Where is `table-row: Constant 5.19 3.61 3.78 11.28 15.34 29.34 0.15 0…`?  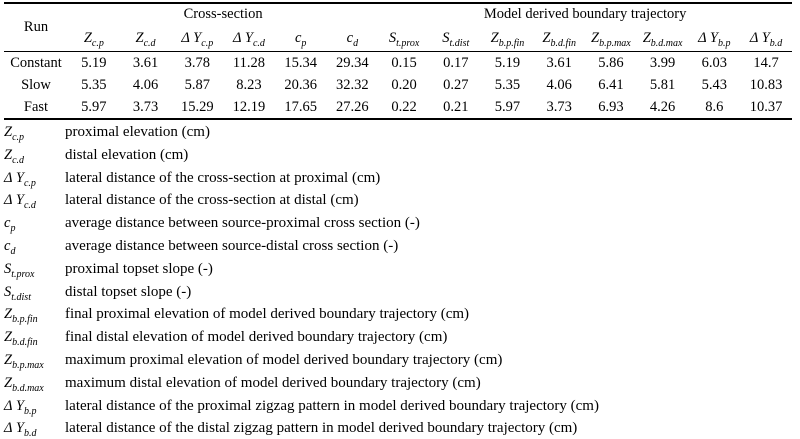
table-row: Constant 5.19 3.61 3.78 11.28 15.34 29.34 0.15 0… is located at coordinates (398, 63).